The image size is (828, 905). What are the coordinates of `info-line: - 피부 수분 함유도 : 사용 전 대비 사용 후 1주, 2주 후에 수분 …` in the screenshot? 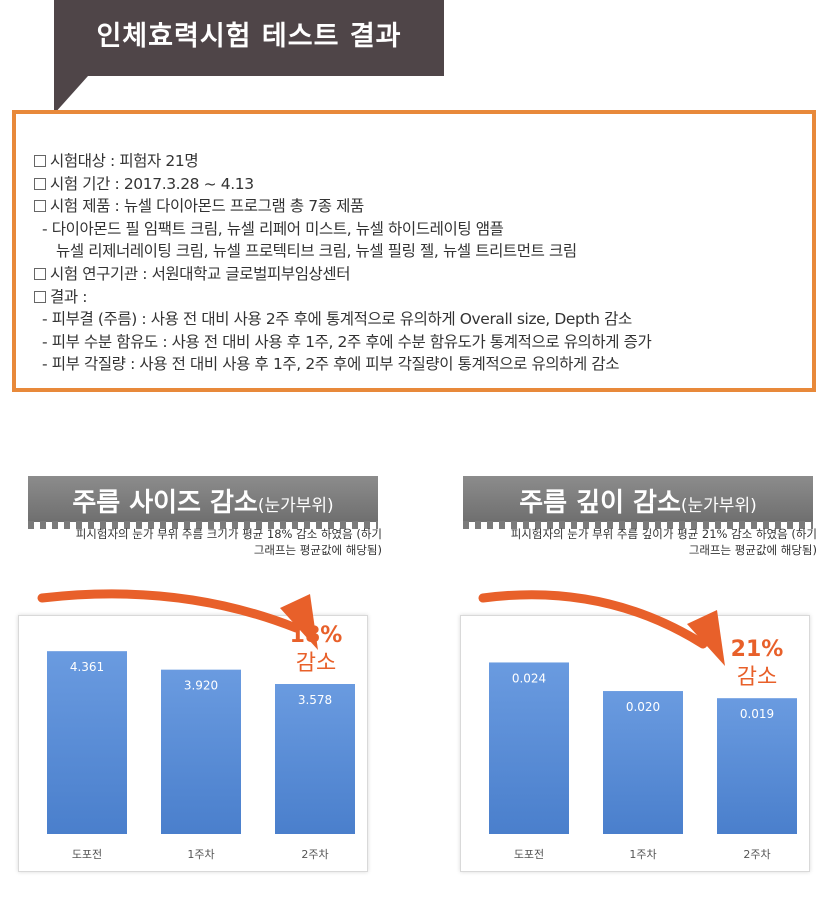 It's located at (418, 342).